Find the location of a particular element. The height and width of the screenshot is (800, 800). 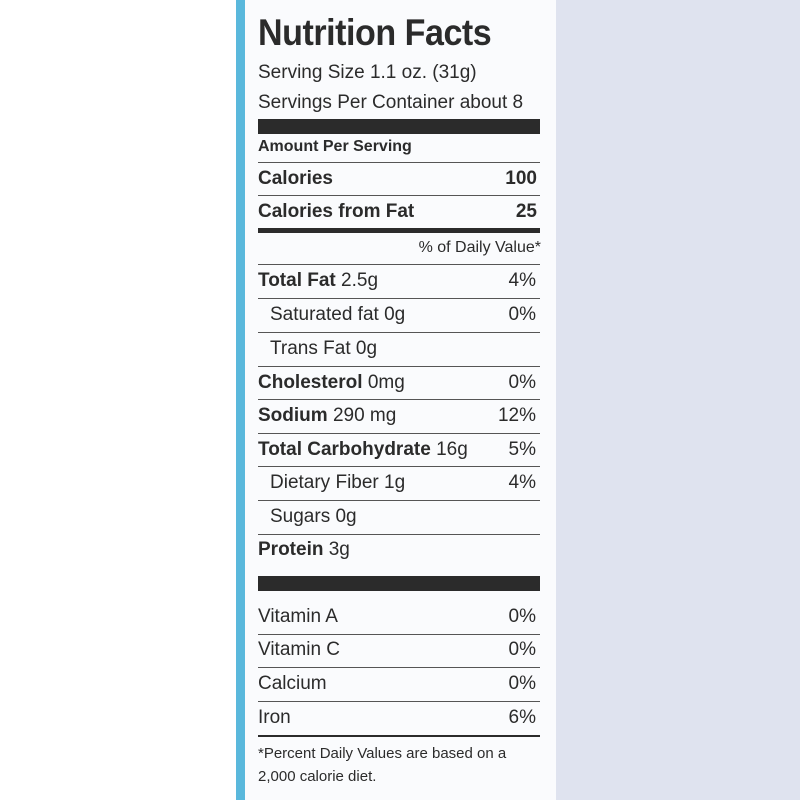

nutrient-row-protein: Protein 3g is located at coordinates (399, 550).